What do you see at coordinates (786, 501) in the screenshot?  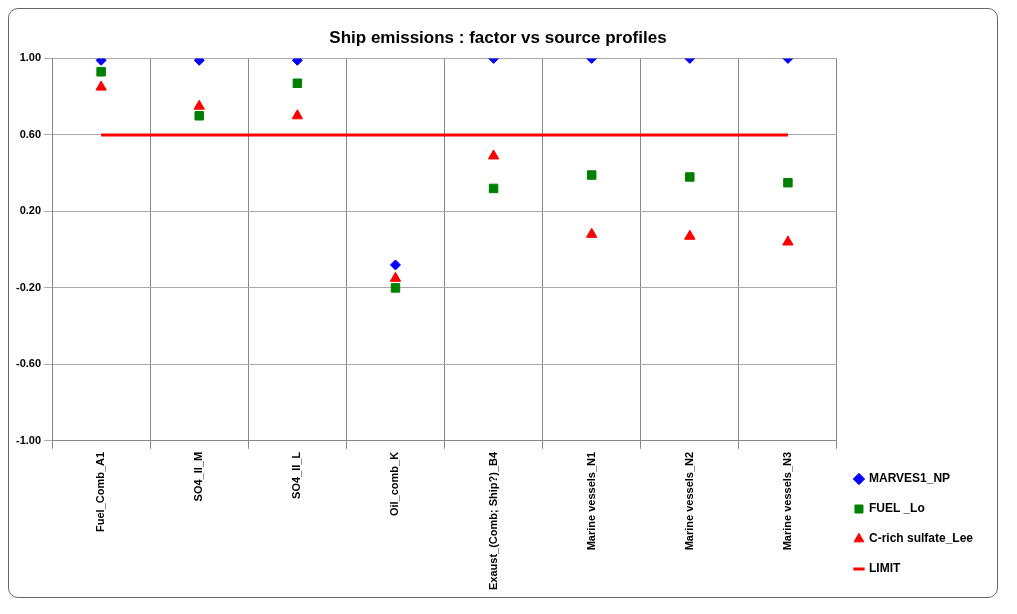 I see `x-tick-label: Marine vessels_N3` at bounding box center [786, 501].